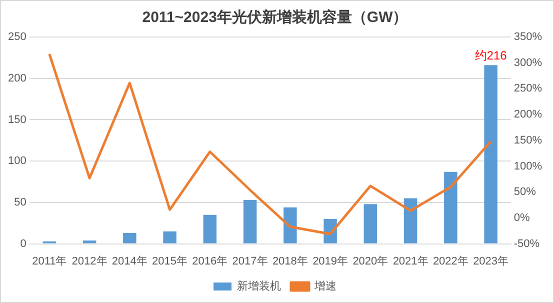  Describe the element at coordinates (250, 261) in the screenshot. I see `x-tick-label: 2017年` at that location.